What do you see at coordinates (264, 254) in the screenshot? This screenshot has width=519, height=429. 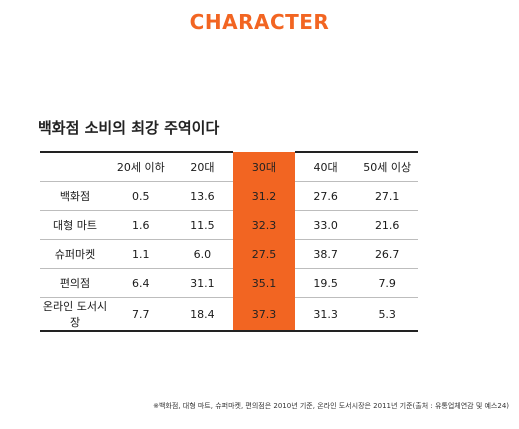 I see `table-cell-highlighted: 27.5` at bounding box center [264, 254].